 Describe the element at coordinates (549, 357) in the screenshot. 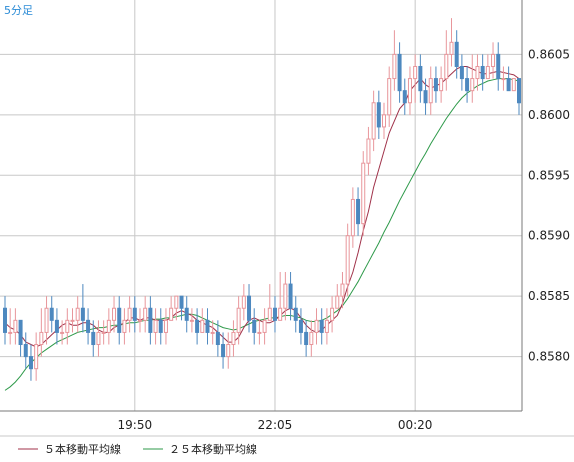

I see `y-tick-label: 0.8580` at that location.